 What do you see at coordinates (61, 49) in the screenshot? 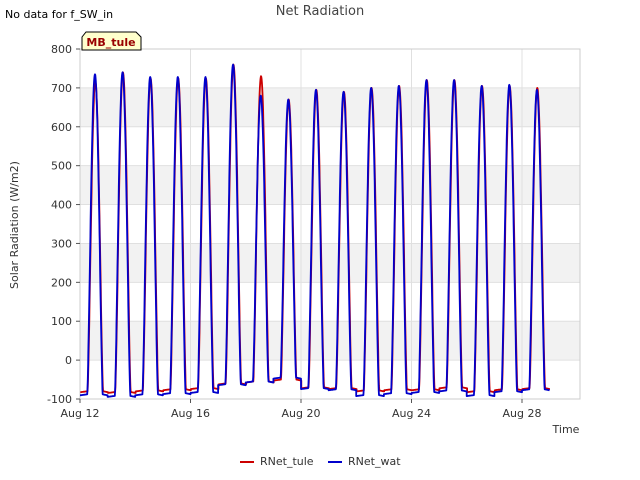
I see `y-tick-label: 800` at bounding box center [61, 49].